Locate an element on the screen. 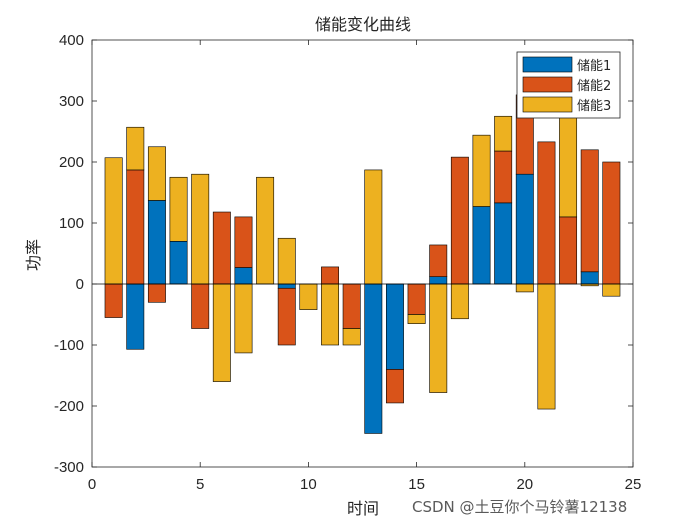  bar-s3-x19 is located at coordinates (503, 133).